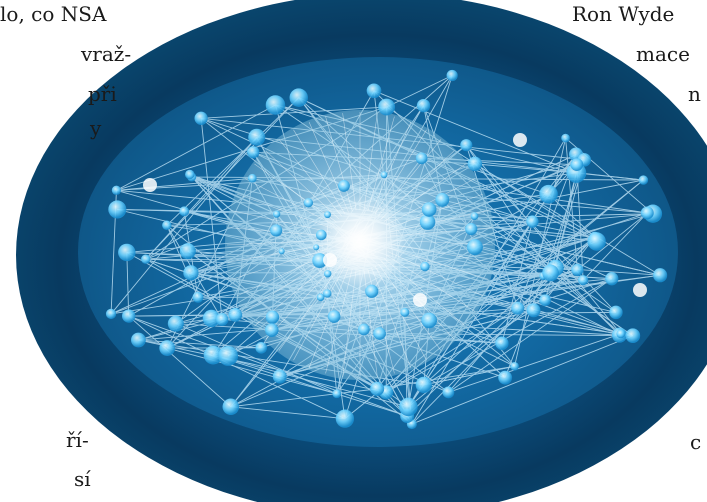 The image size is (707, 502). I want to click on text-fragment-left-3: při, so click(102, 94).